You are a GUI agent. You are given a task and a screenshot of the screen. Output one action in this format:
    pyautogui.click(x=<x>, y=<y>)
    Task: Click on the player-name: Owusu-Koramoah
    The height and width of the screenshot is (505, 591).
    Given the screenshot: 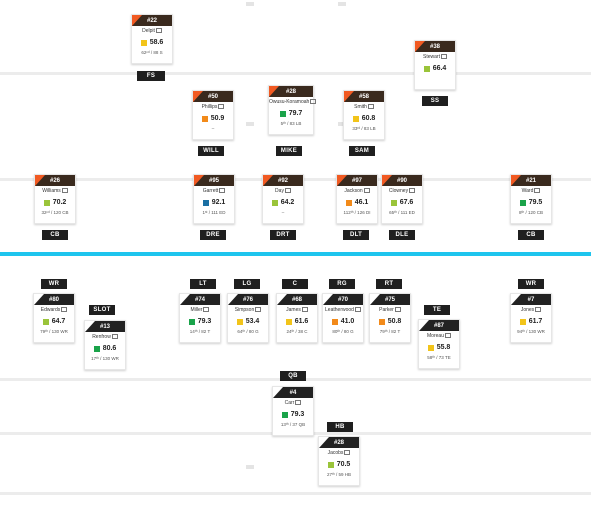 What is the action you would take?
    pyautogui.click(x=289, y=102)
    